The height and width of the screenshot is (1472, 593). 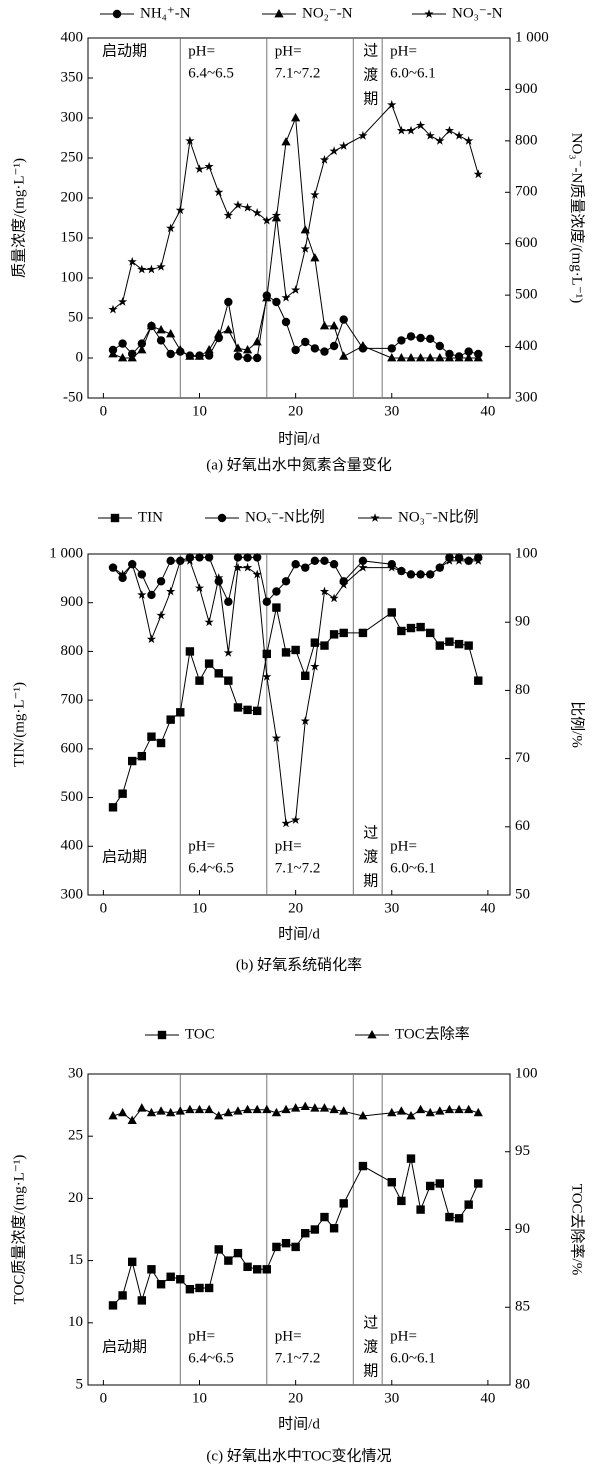 What do you see at coordinates (66, 553) in the screenshot?
I see `y-tick-label: 1 000` at bounding box center [66, 553].